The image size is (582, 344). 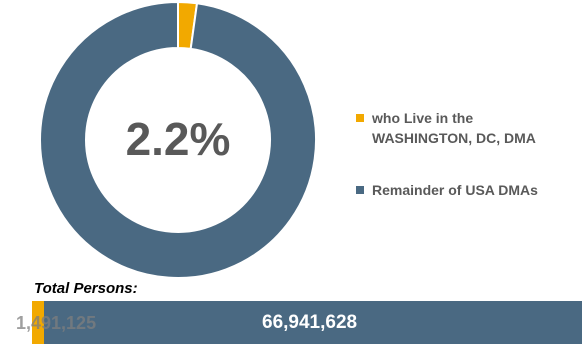 I want to click on center-percentage-label: 2.2%, so click(x=178, y=139).